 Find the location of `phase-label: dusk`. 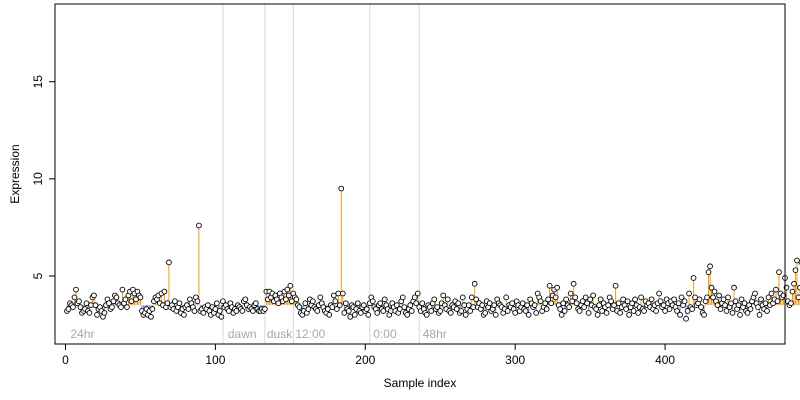

phase-label: dusk is located at coordinates (280, 334).